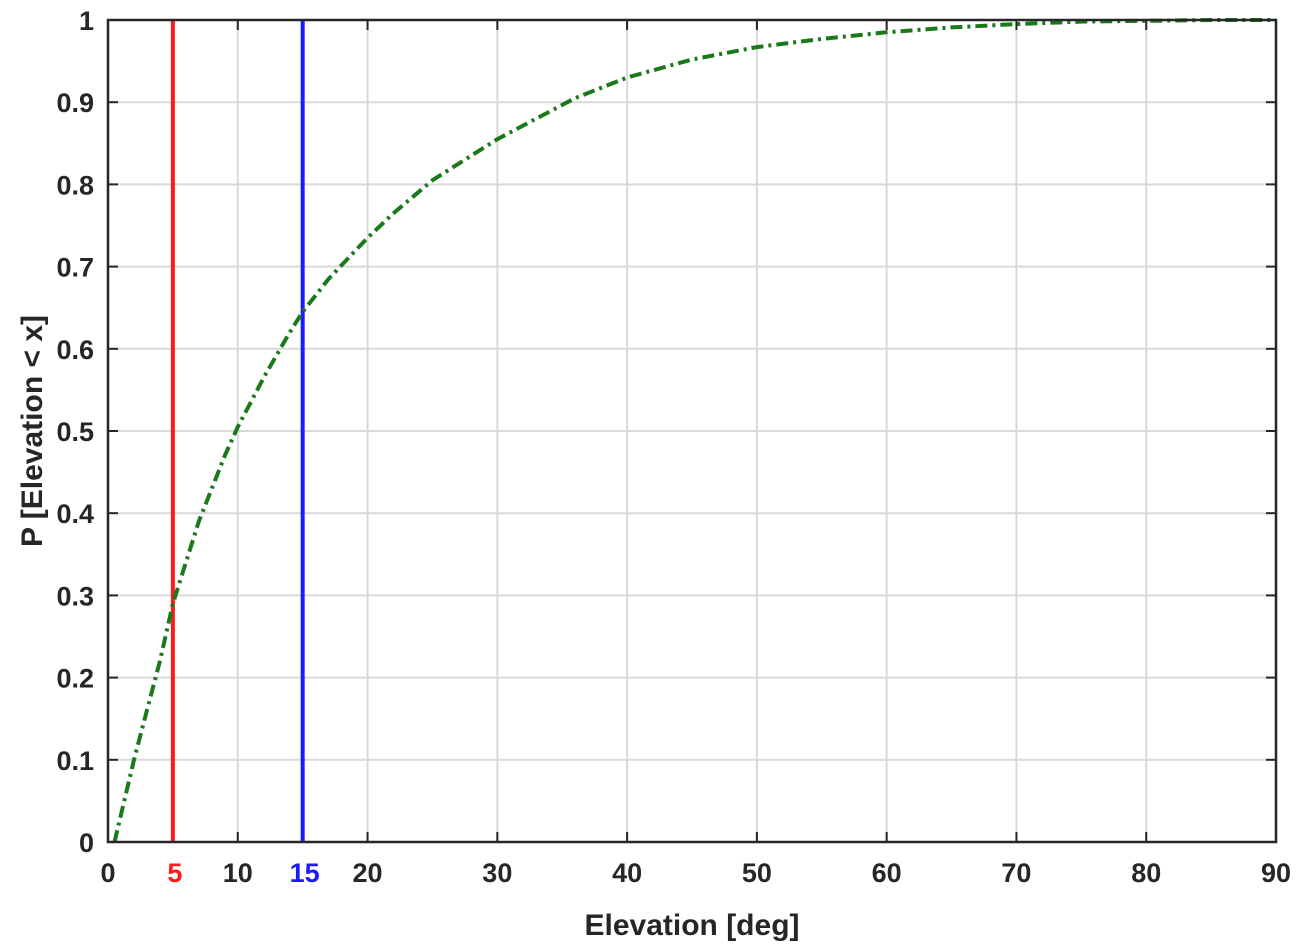 The height and width of the screenshot is (950, 1300). I want to click on x-tick-label: 70, so click(1016, 873).